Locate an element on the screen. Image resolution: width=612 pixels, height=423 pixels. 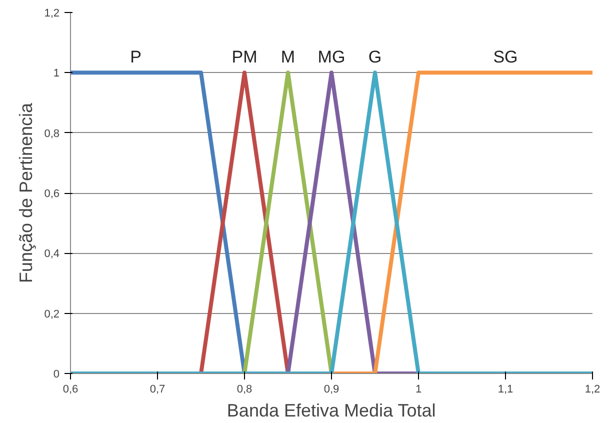
y-axis-title: Função de Pertinencia is located at coordinates (26, 193).